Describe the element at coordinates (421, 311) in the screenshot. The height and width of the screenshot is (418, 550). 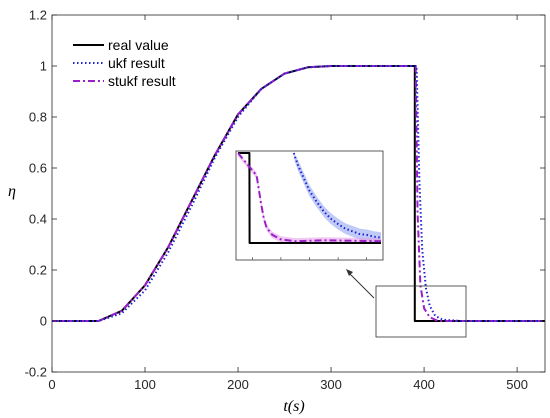
I see `zoom-region-box` at that location.